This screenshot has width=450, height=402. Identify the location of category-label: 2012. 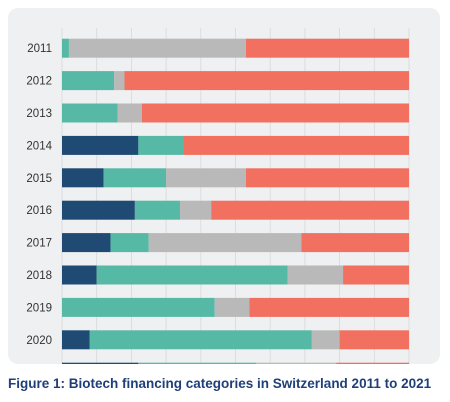
(39, 82).